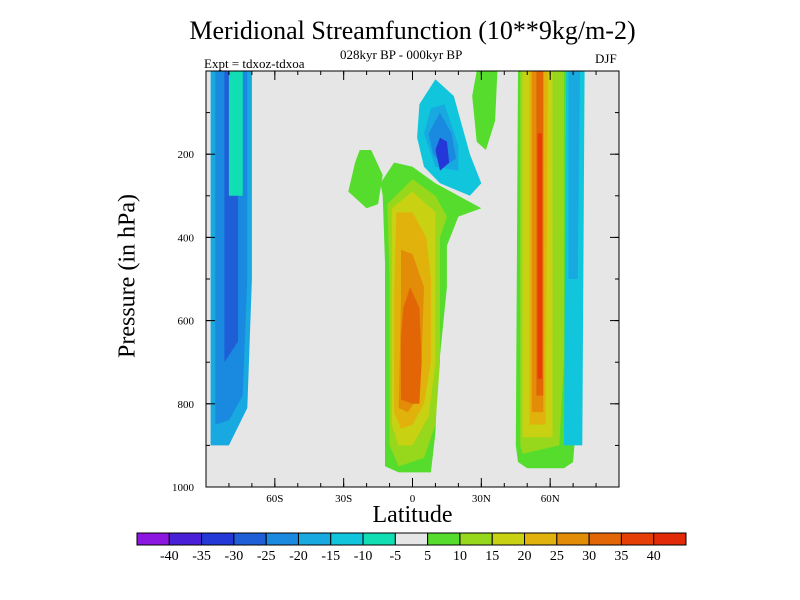 This screenshot has height=600, width=800. What do you see at coordinates (298, 556) in the screenshot?
I see `colorbar-label: -20` at bounding box center [298, 556].